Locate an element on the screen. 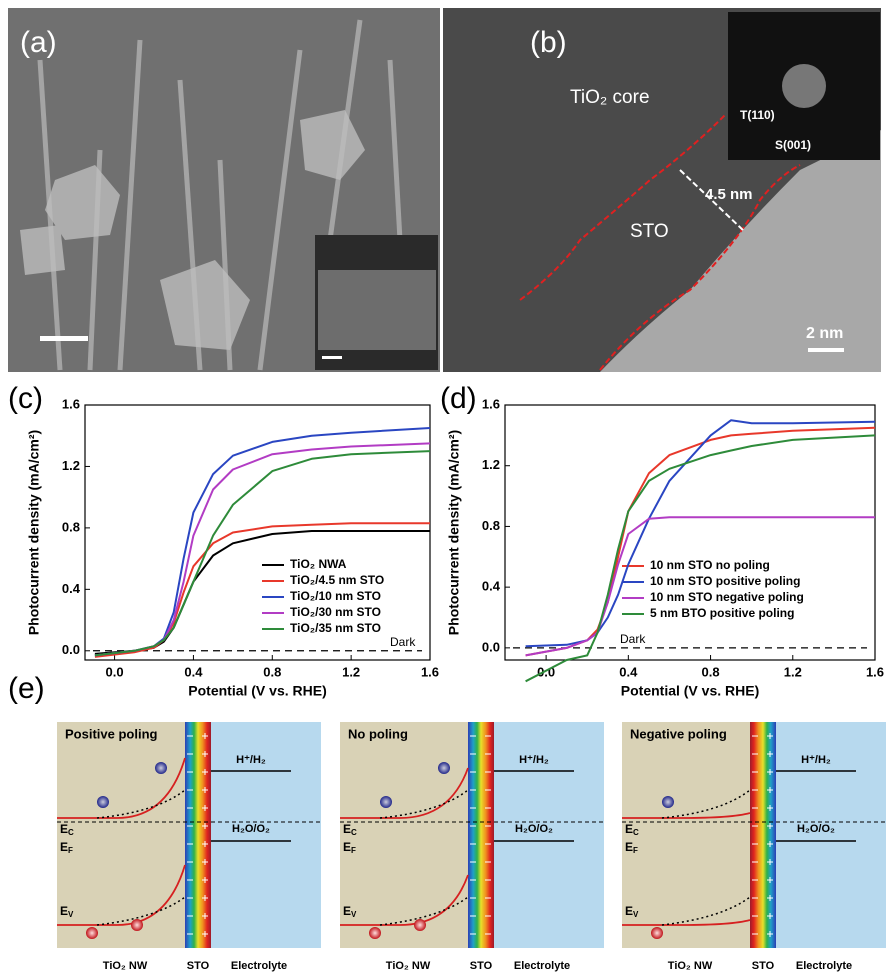 This screenshot has height=978, width=889. surface-line is located at coordinates (700, 267).